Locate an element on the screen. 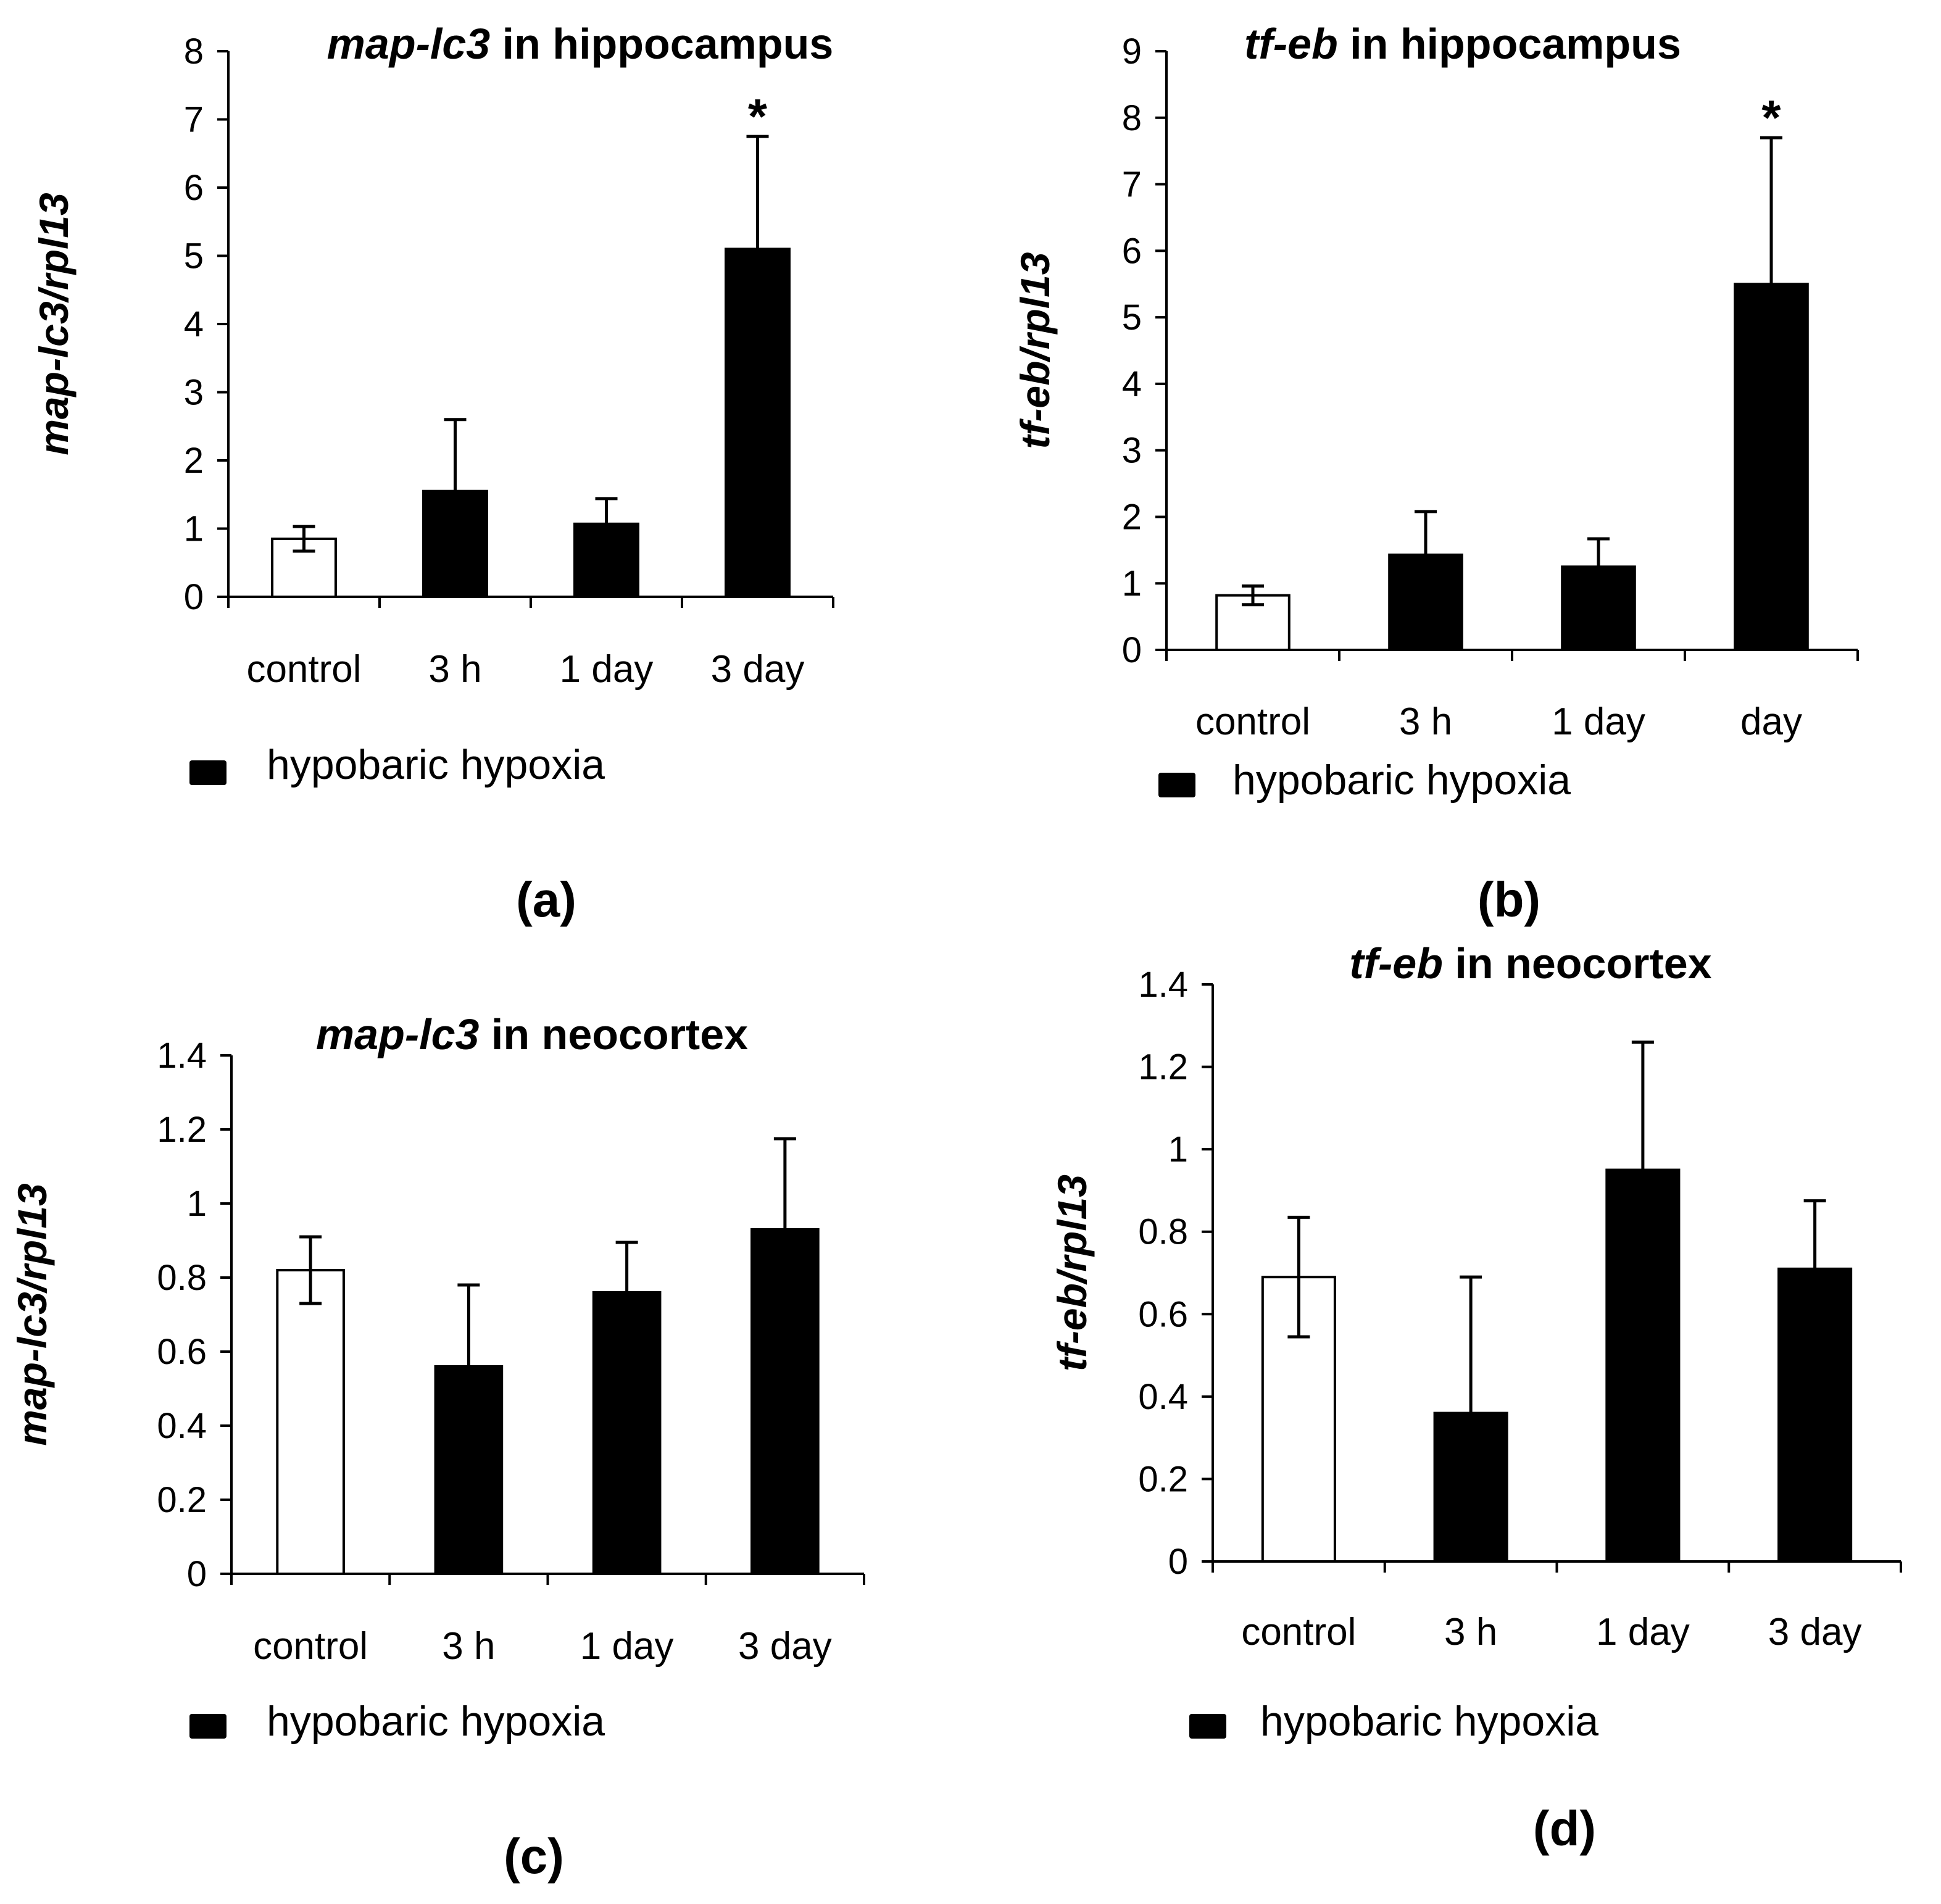 This screenshot has height=1904, width=1941. panel-label: (b) is located at coordinates (1509, 899).